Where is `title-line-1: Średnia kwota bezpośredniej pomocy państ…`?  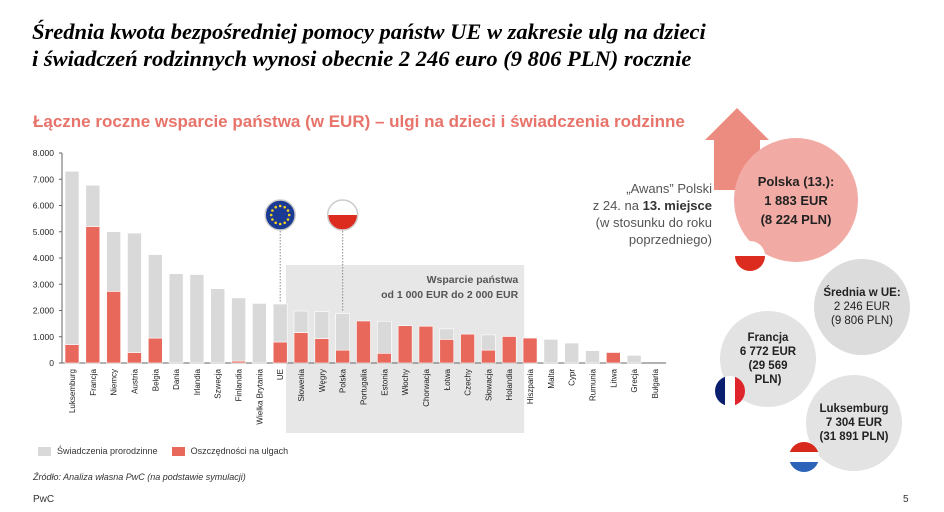 title-line-1: Średnia kwota bezpośredniej pomocy państ… is located at coordinates (369, 31).